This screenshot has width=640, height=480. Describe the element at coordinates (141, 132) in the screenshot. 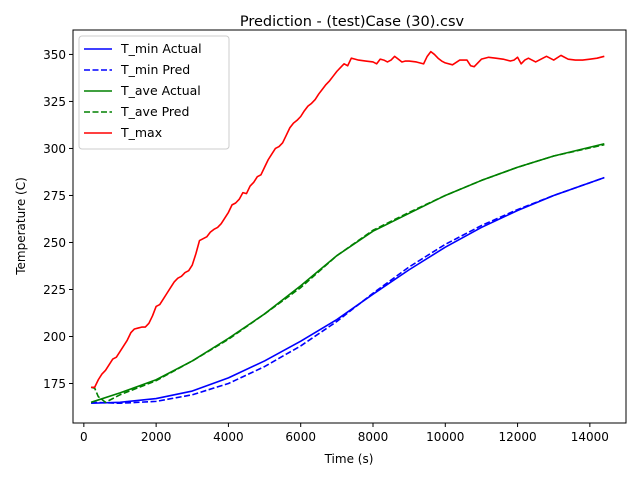

I see `legend-entry-label: T_max` at that location.